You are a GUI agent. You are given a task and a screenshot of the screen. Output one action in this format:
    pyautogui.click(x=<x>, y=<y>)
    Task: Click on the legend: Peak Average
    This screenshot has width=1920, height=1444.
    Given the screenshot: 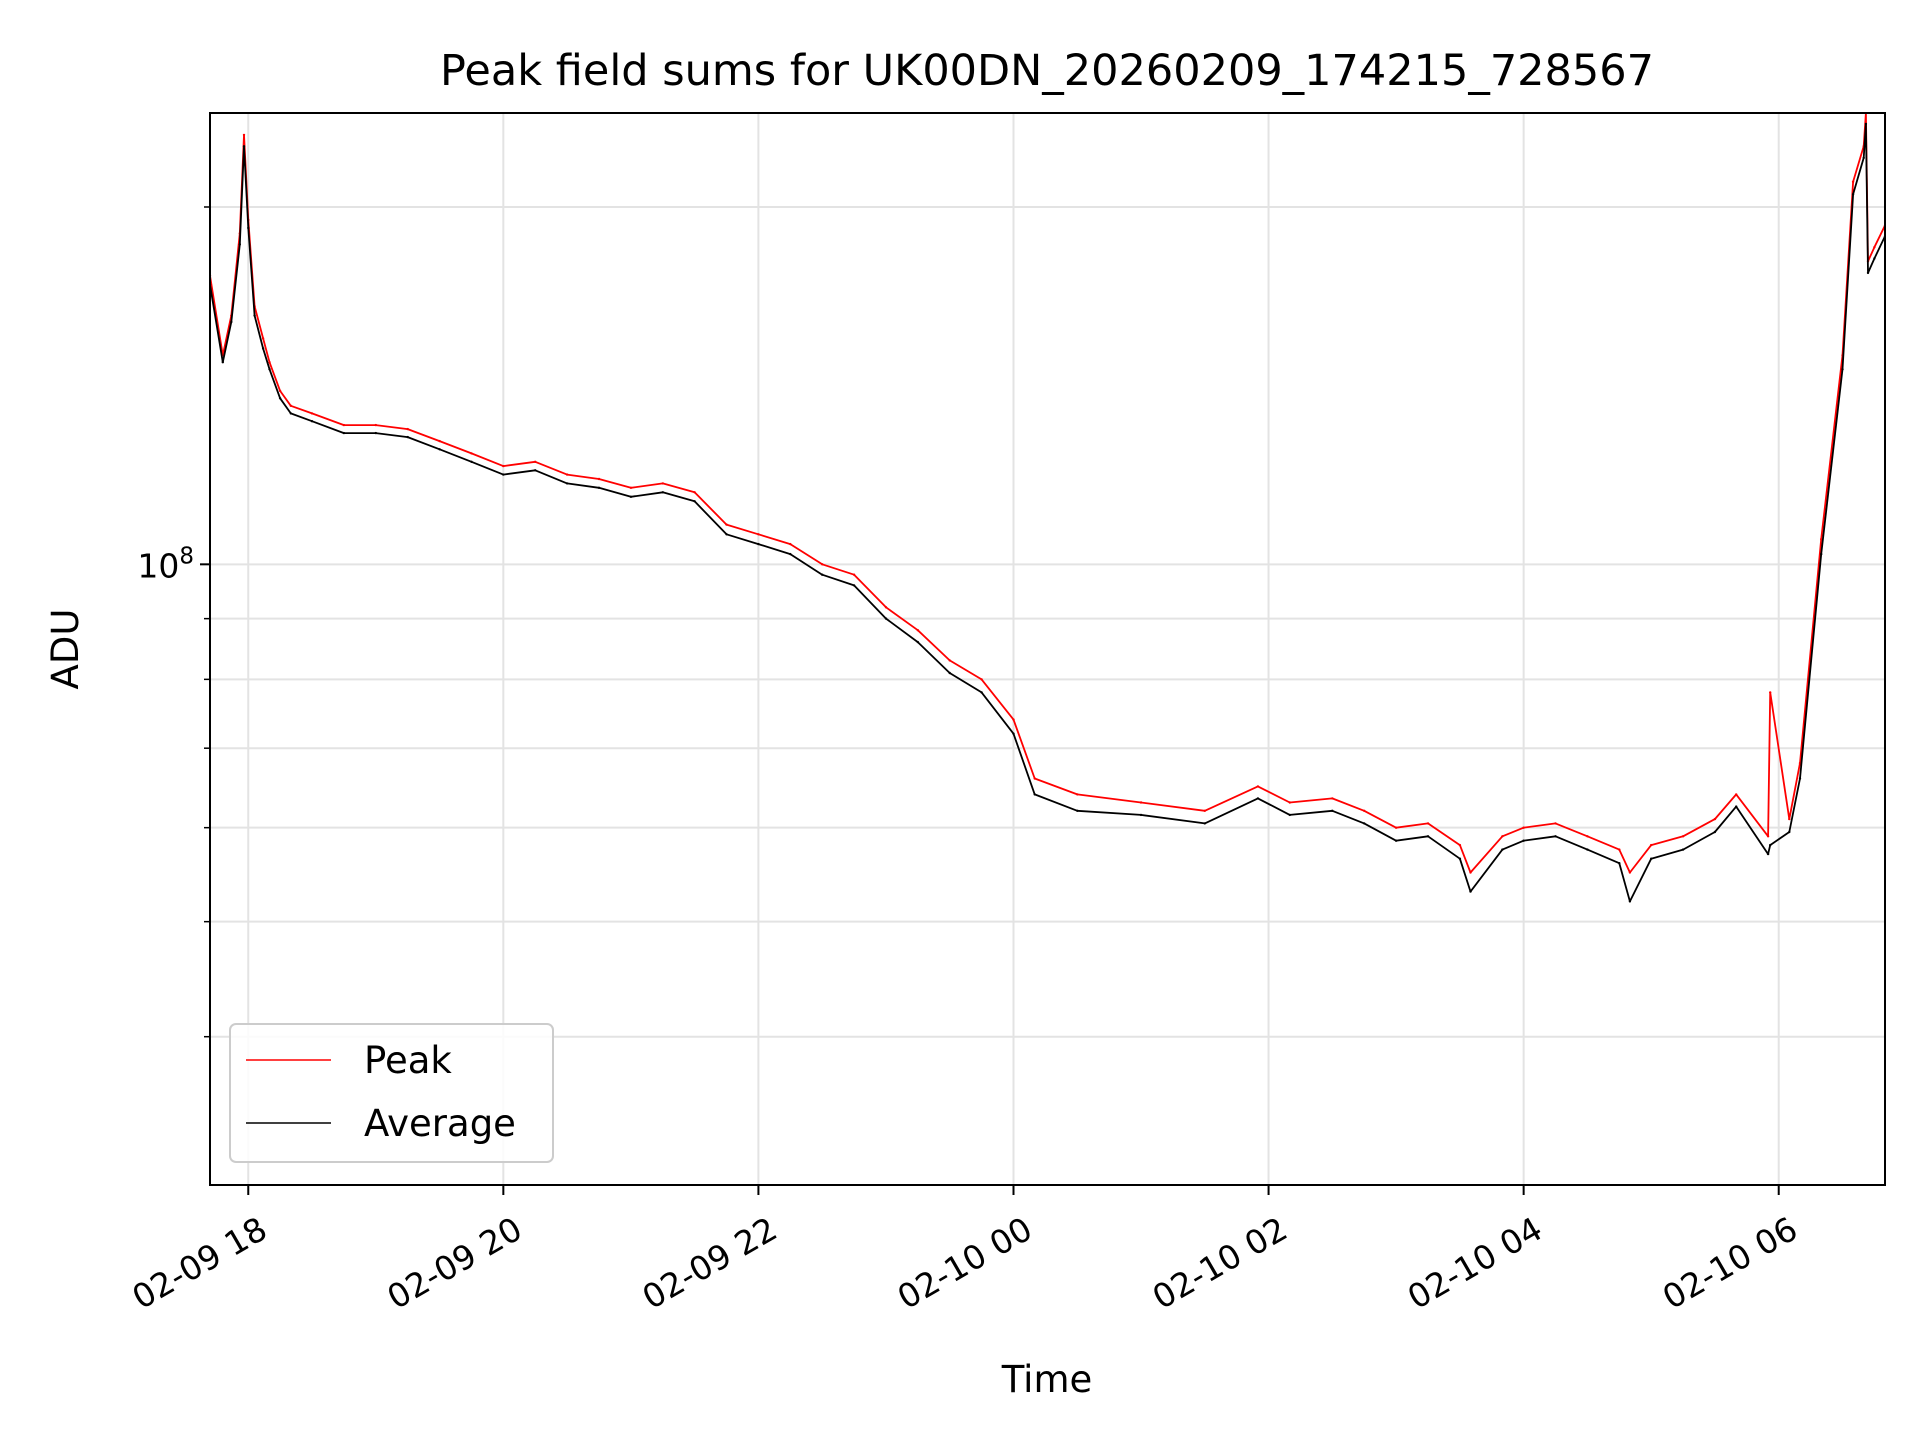 What is the action you would take?
    pyautogui.click(x=391, y=1093)
    